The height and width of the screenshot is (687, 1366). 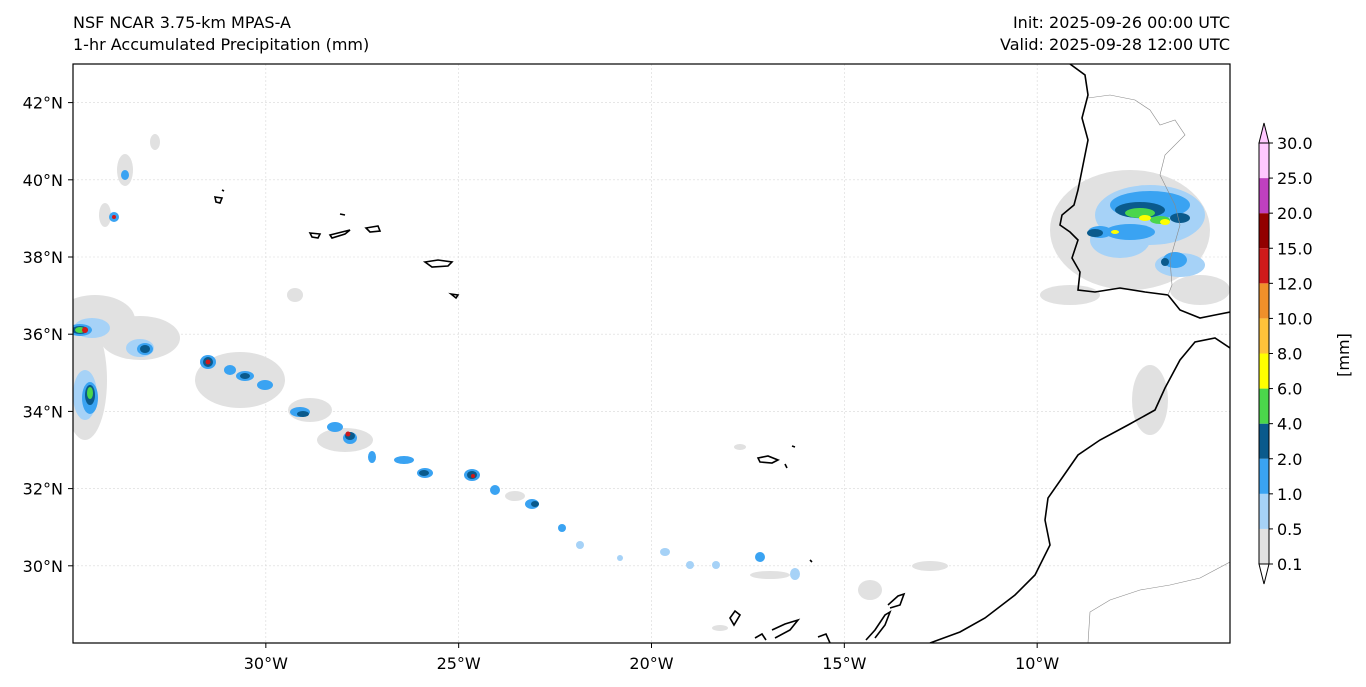 I want to click on colorbar-tick-label: 6.0, so click(x=1289, y=389).